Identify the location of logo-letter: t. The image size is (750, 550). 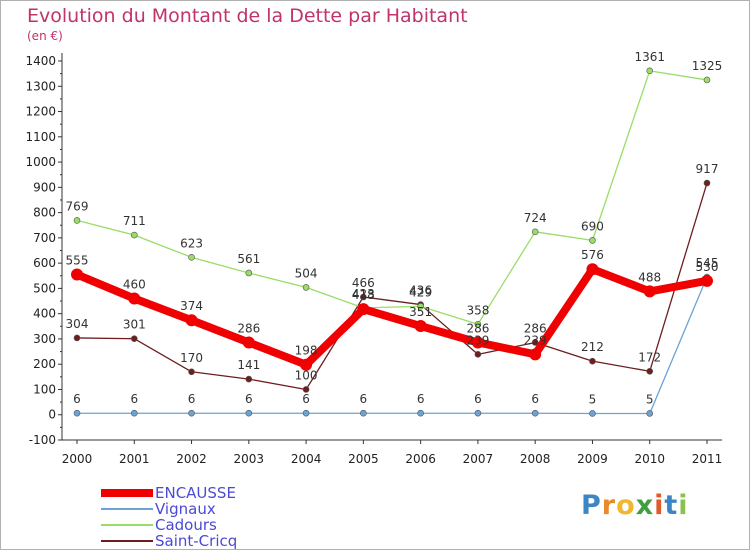
(671, 505).